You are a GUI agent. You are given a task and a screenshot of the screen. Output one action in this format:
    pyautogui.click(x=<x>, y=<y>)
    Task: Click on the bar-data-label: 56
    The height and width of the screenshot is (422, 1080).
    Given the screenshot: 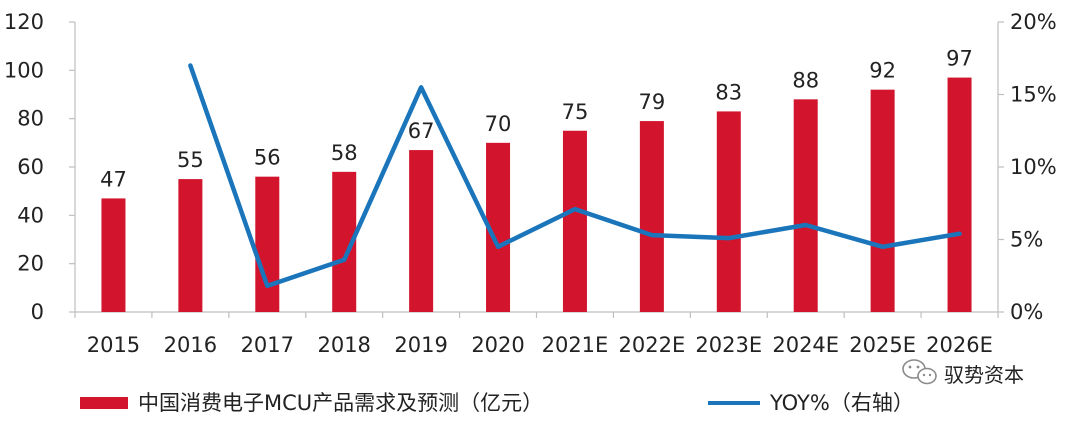 What is the action you would take?
    pyautogui.click(x=267, y=158)
    